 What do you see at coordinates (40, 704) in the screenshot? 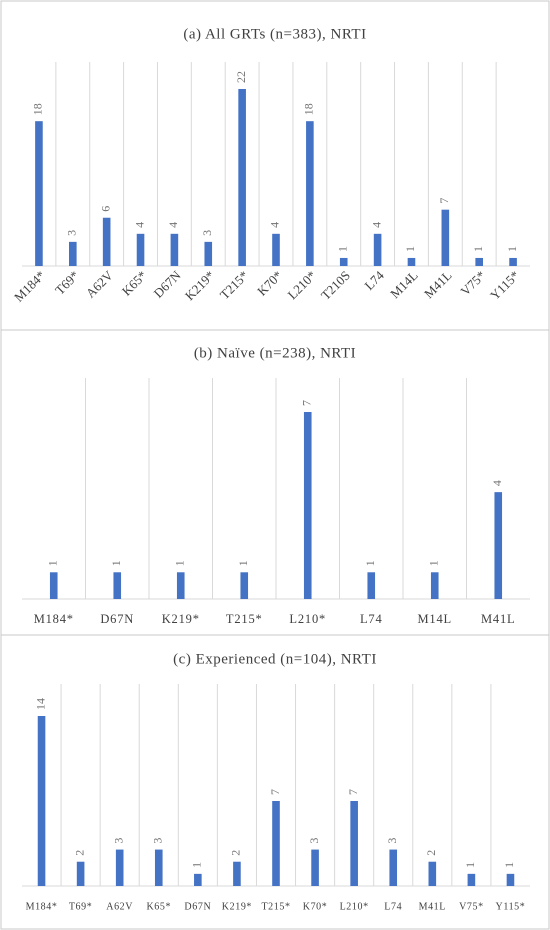
I see `value-label: 14` at bounding box center [40, 704].